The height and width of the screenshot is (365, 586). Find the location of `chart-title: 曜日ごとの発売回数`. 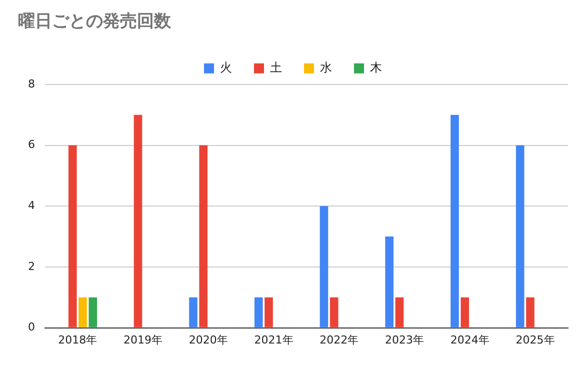

chart-title: 曜日ごとの発売回数 is located at coordinates (95, 22).